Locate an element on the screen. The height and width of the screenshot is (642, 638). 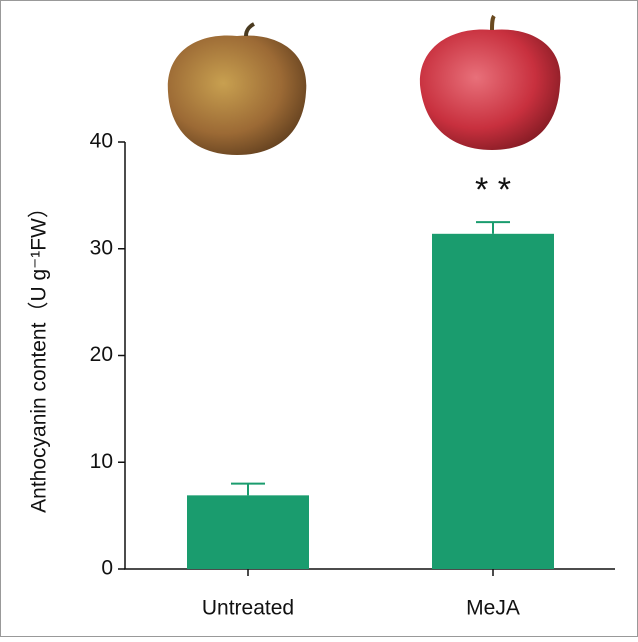
y-tick-label: 30 is located at coordinates (101, 247).